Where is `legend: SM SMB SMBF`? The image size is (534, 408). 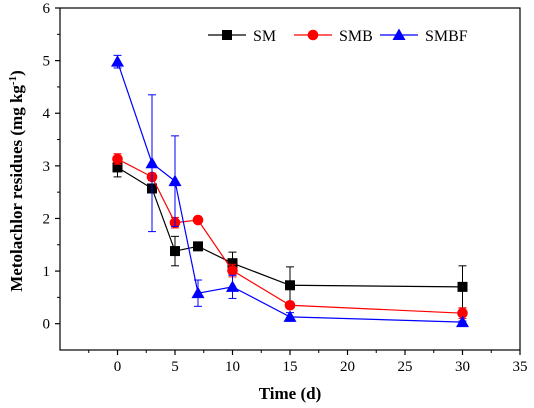 legend: SM SMB SMBF is located at coordinates (338, 36).